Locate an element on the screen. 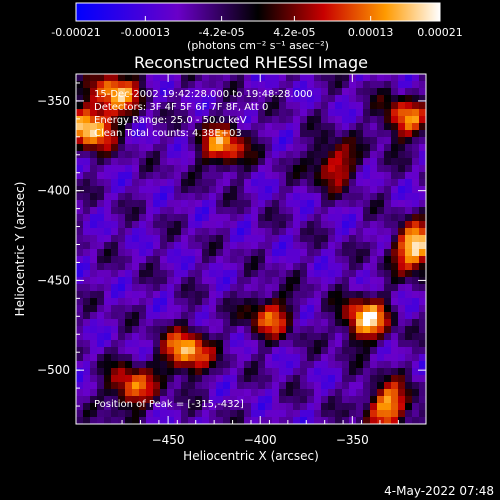  footer-timestamp: 4-May-2022 07:48 is located at coordinates (439, 491).